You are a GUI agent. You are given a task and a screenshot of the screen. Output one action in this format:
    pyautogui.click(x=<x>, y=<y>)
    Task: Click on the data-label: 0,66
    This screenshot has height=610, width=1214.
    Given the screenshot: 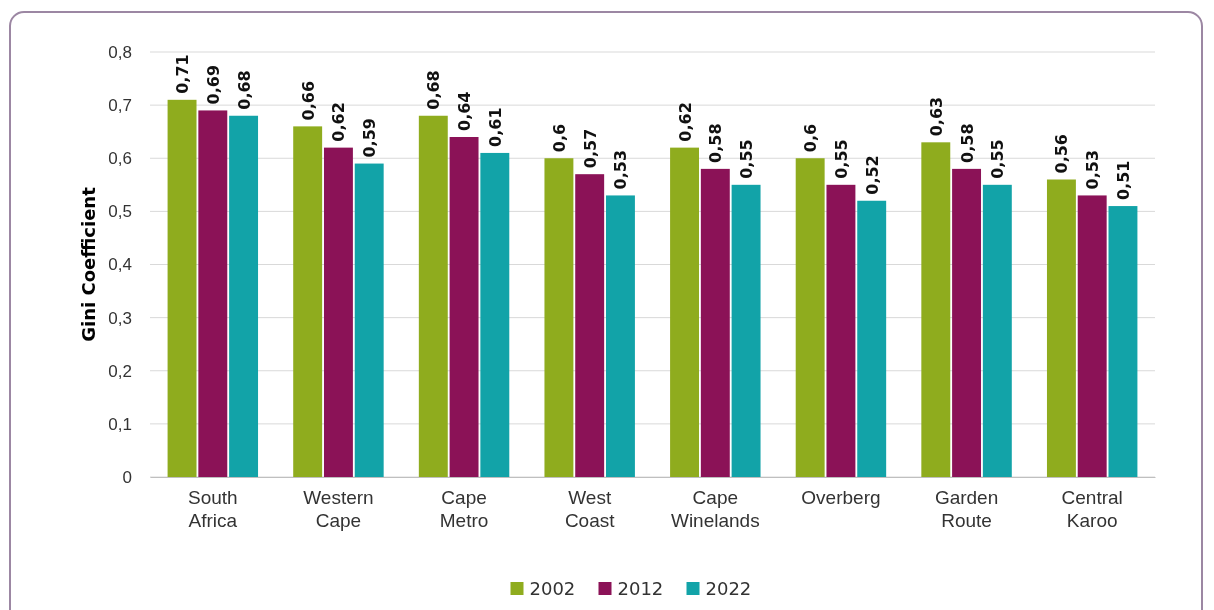 What is the action you would take?
    pyautogui.click(x=308, y=100)
    